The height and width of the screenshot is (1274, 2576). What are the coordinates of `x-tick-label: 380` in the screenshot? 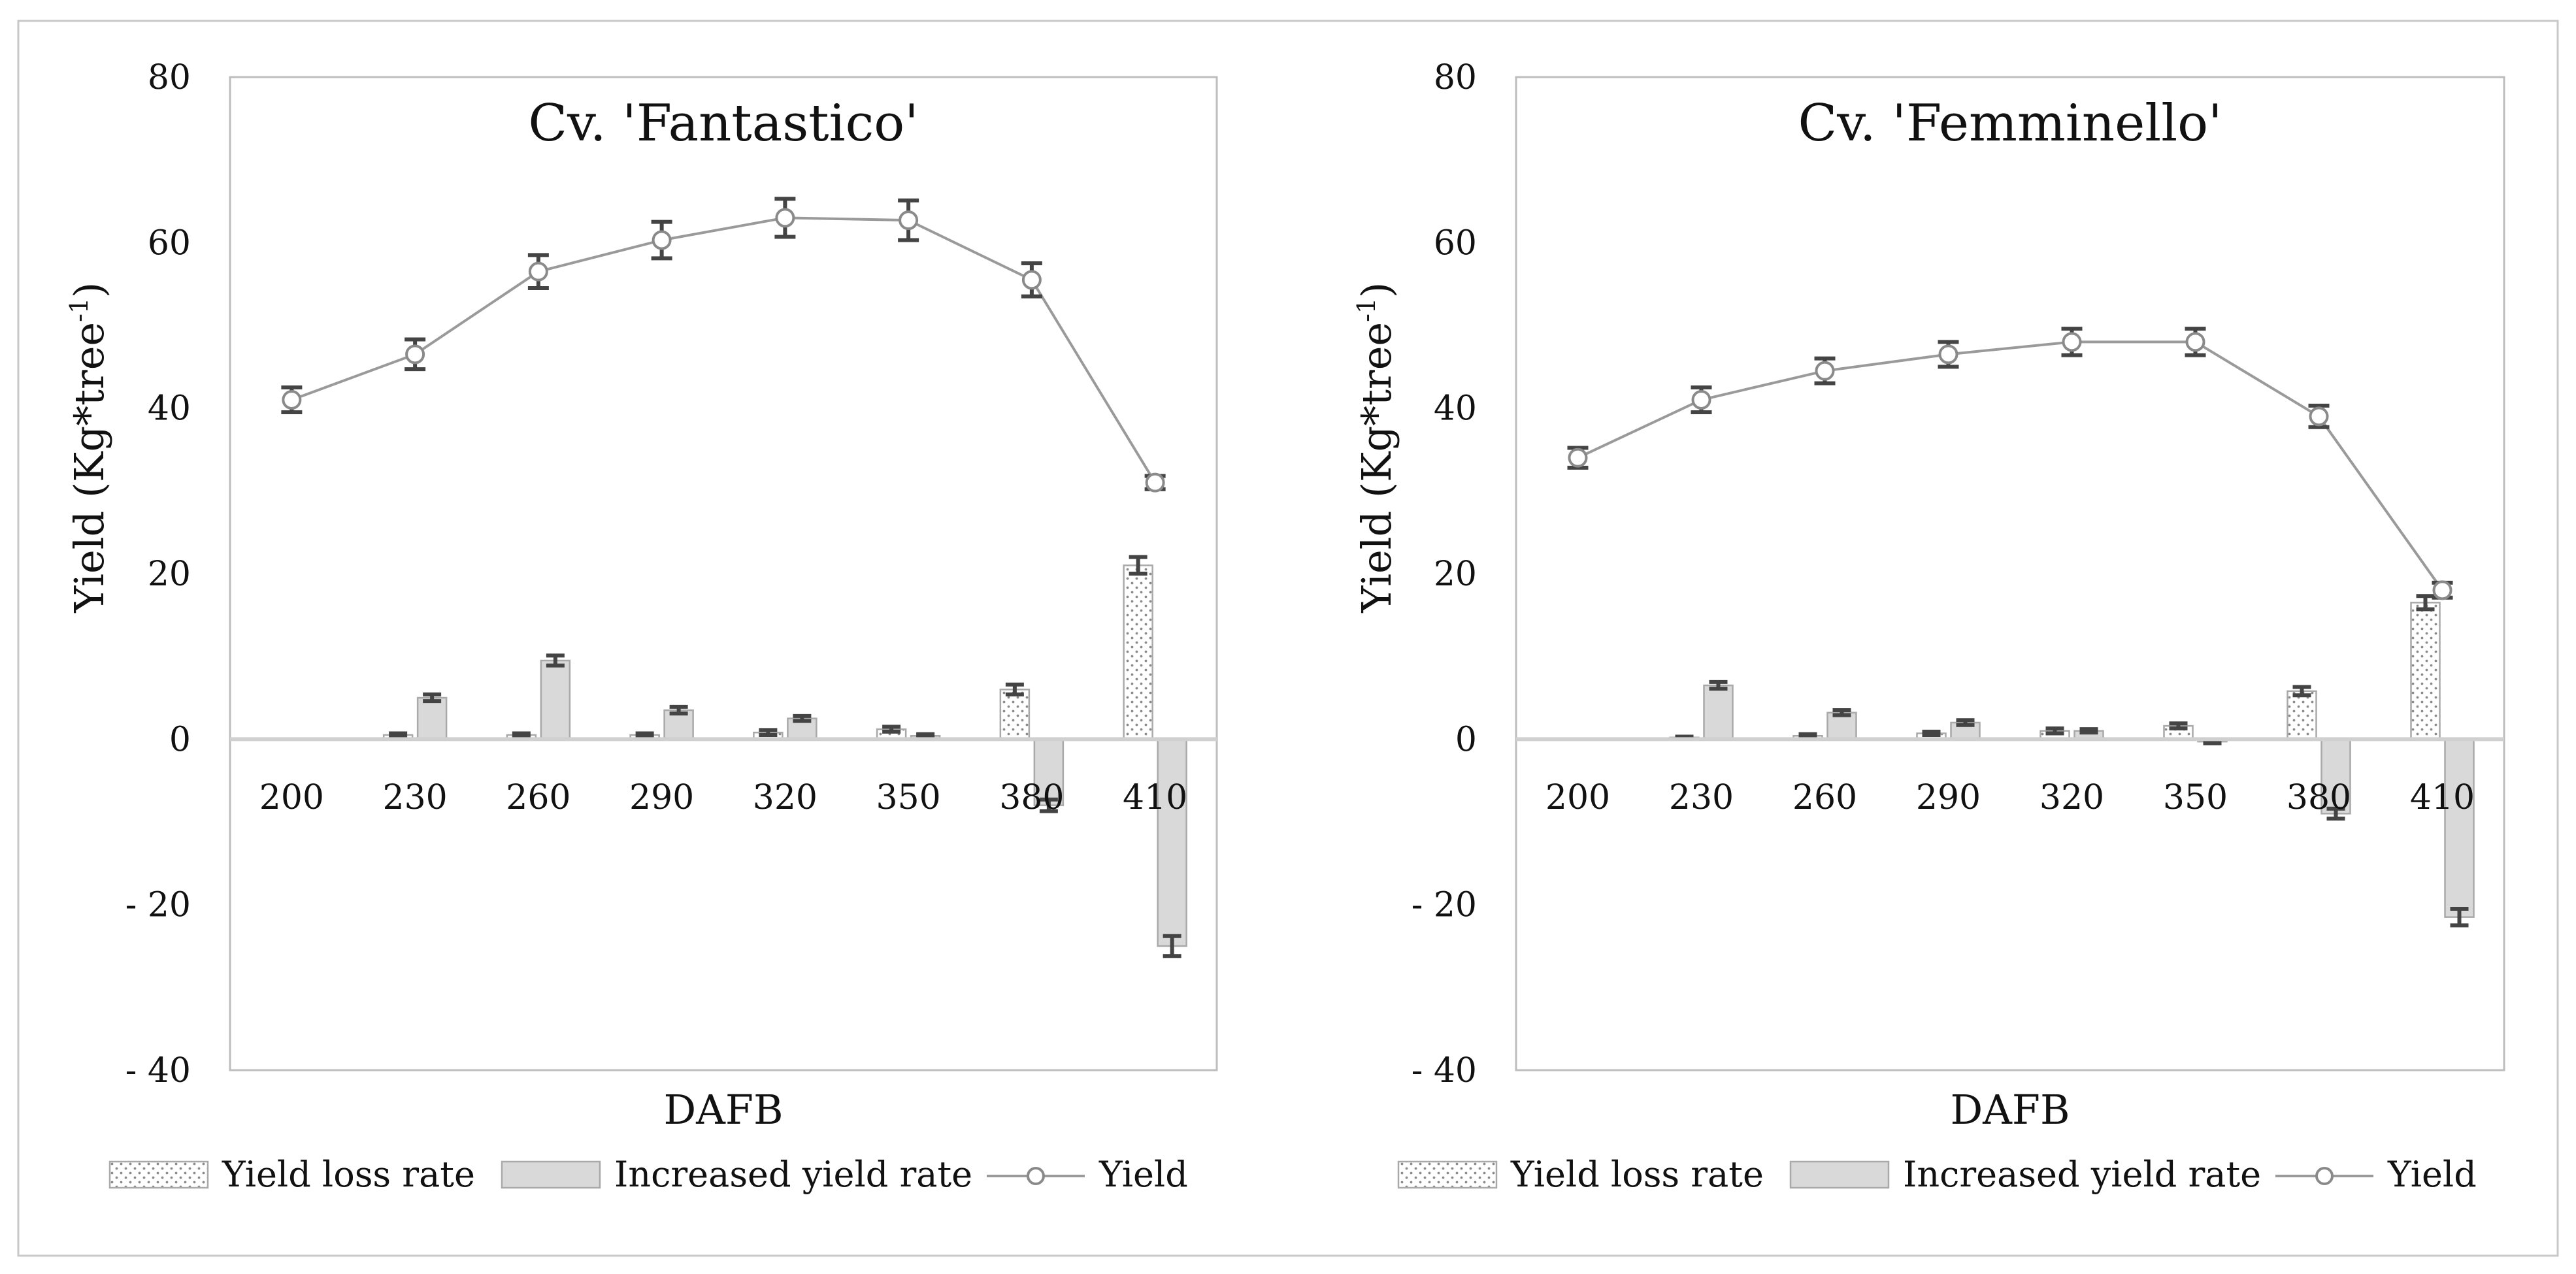 It's located at (1031, 797).